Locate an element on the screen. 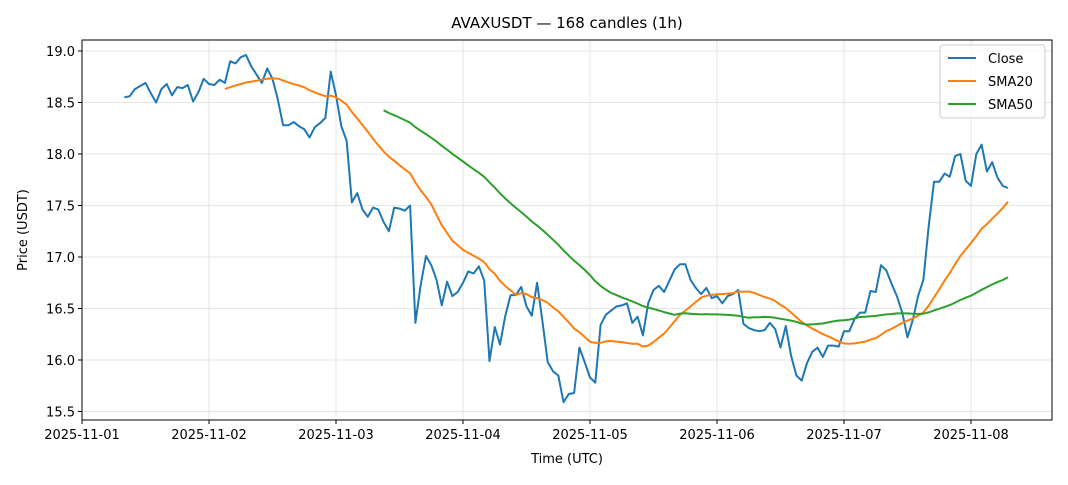 This screenshot has height=485, width=1068. y-tick-label: 18.5 is located at coordinates (60, 104).